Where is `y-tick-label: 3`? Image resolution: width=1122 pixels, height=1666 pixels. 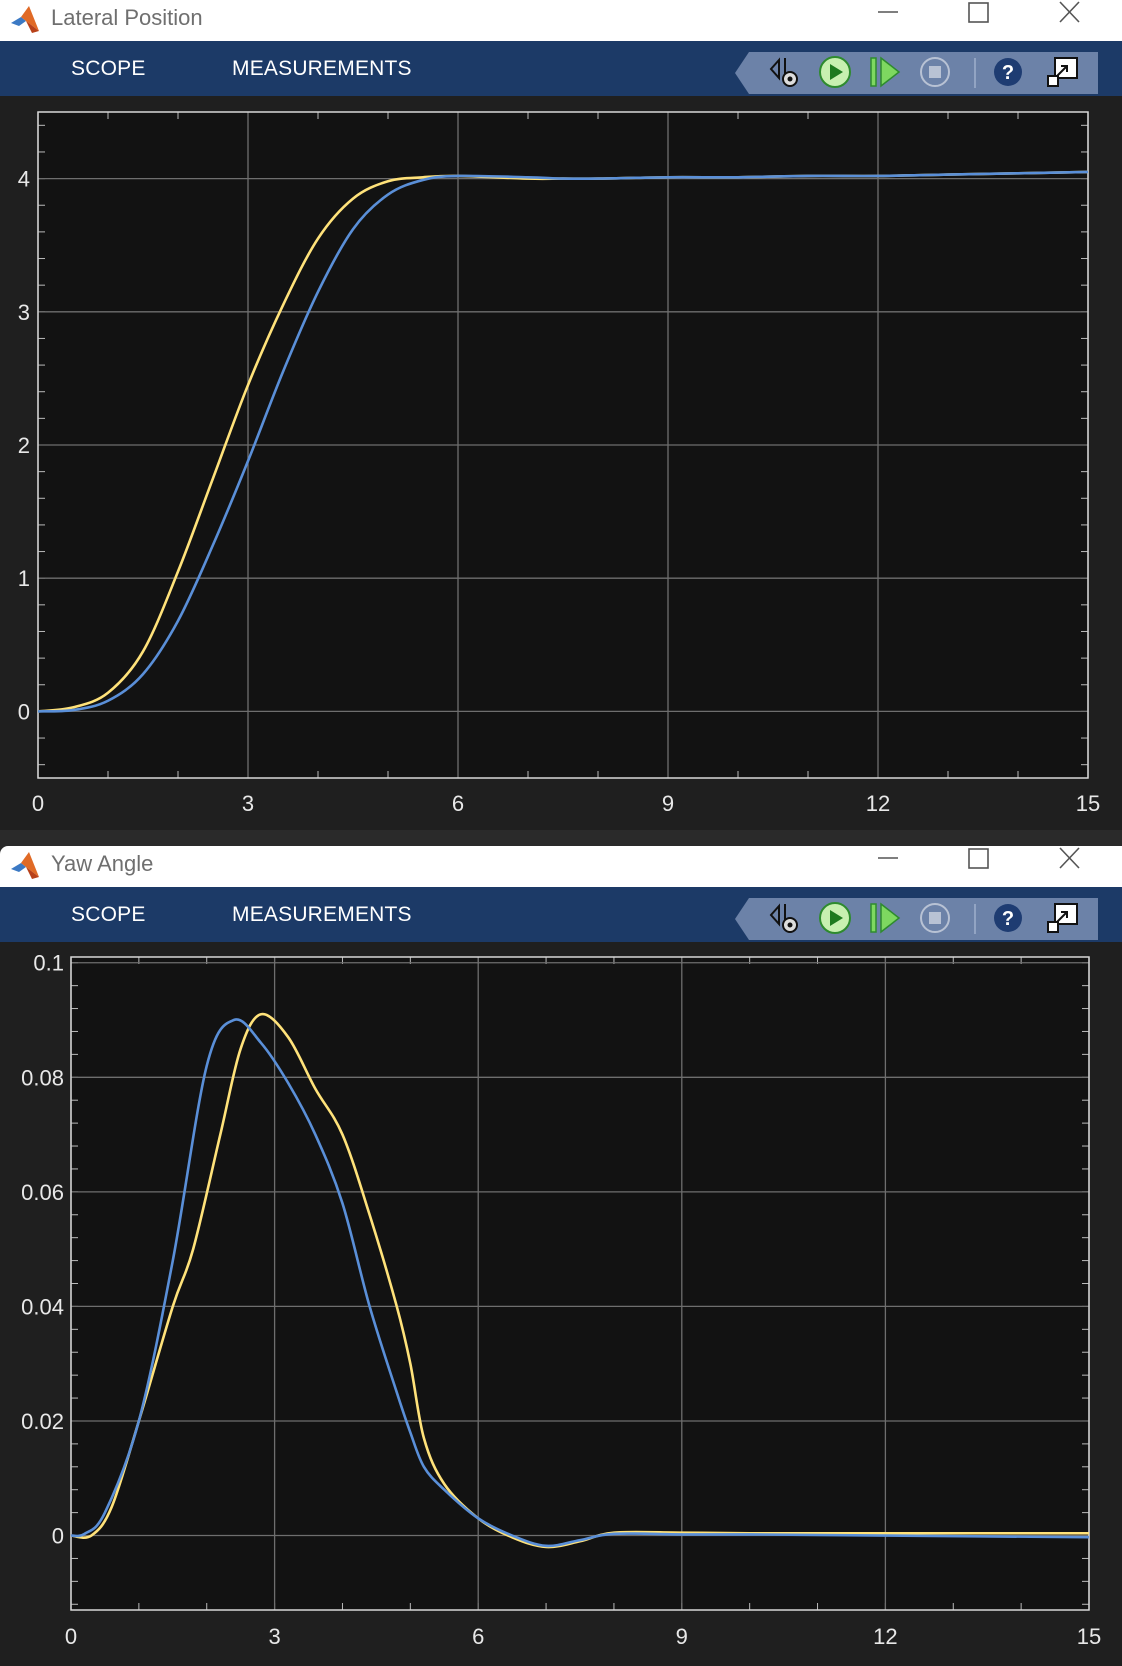 y-tick-label: 3 is located at coordinates (24, 312).